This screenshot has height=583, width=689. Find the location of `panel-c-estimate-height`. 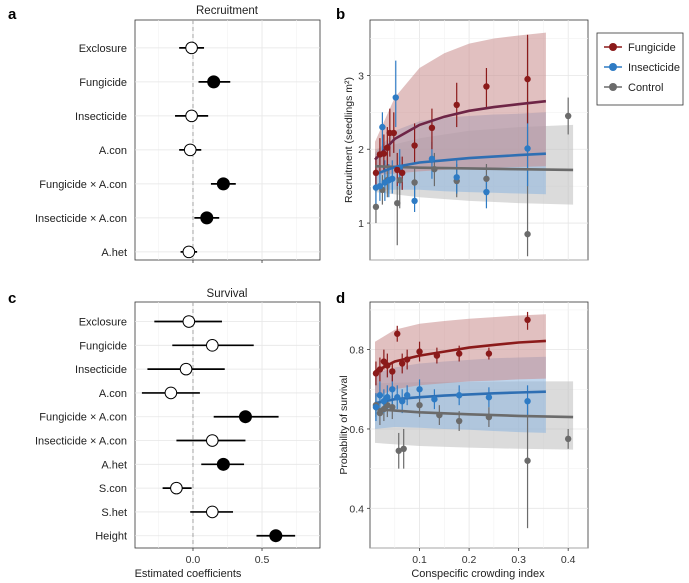

panel-c-estimate-height is located at coordinates (276, 536).